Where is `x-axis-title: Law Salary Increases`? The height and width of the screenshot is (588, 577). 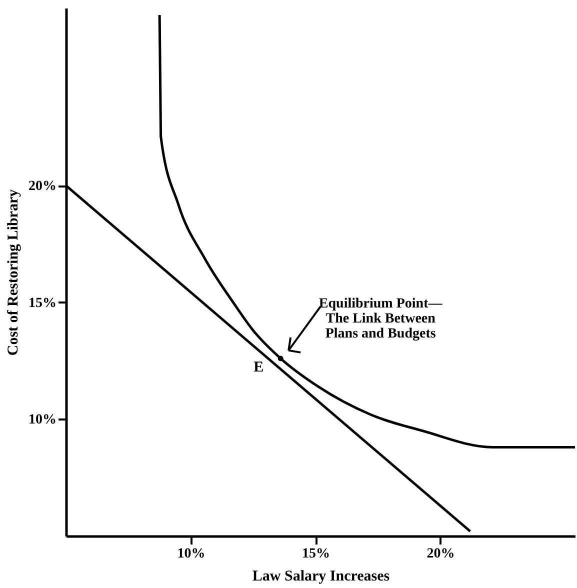
x-axis-title: Law Salary Increases is located at coordinates (321, 576).